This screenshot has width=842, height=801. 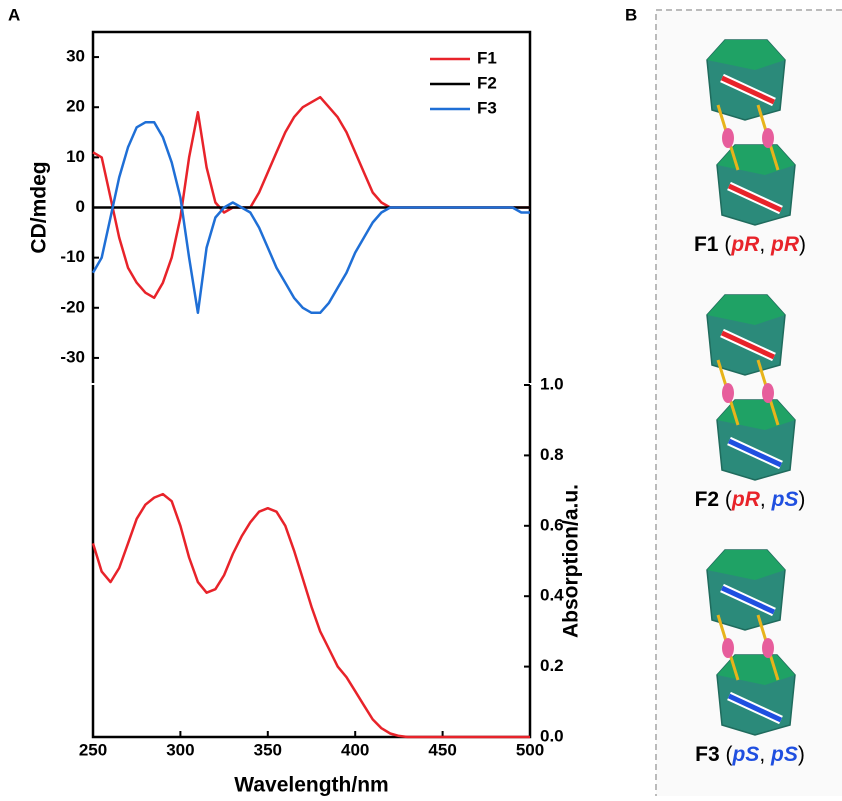 I want to click on y-tick-label: 0.4, so click(x=552, y=595).